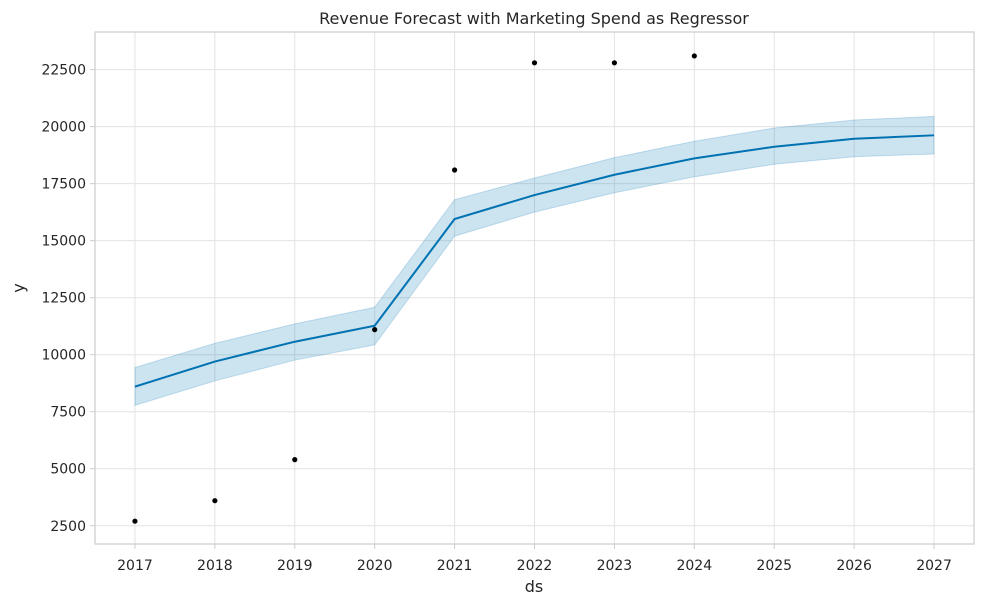 This screenshot has width=984, height=606. What do you see at coordinates (694, 566) in the screenshot?
I see `x-tick-label: 2024` at bounding box center [694, 566].